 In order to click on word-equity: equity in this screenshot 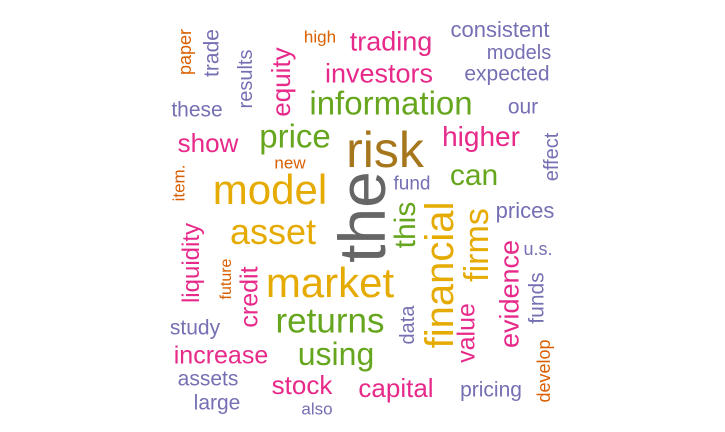, I will do `click(281, 82)`.